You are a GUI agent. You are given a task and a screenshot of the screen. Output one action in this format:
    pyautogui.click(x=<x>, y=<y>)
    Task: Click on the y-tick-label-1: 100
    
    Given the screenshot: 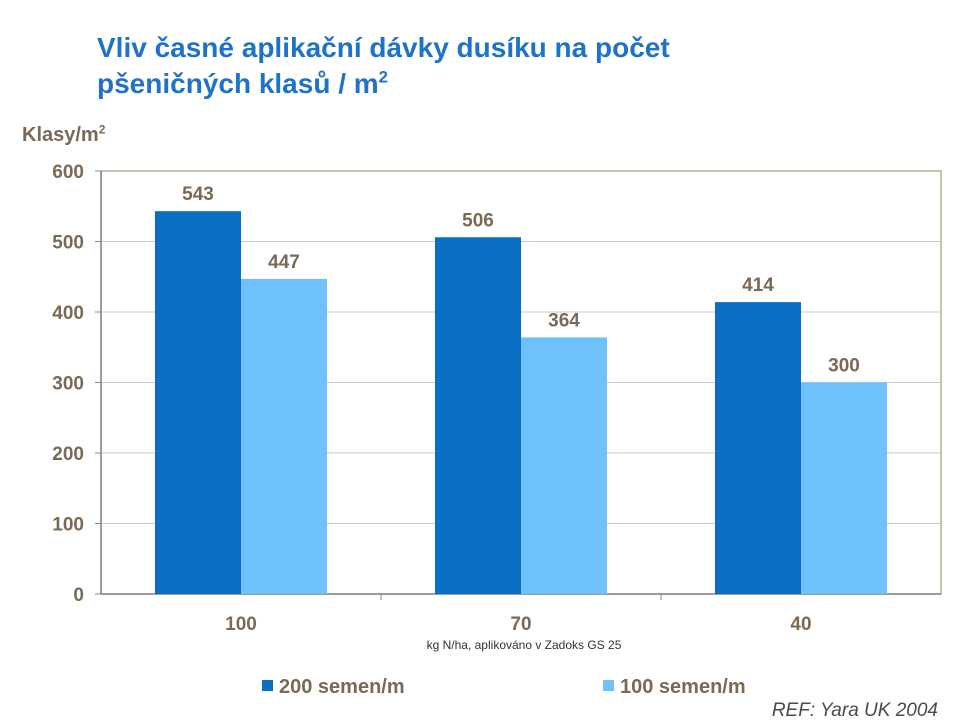 What is the action you would take?
    pyautogui.click(x=68, y=525)
    